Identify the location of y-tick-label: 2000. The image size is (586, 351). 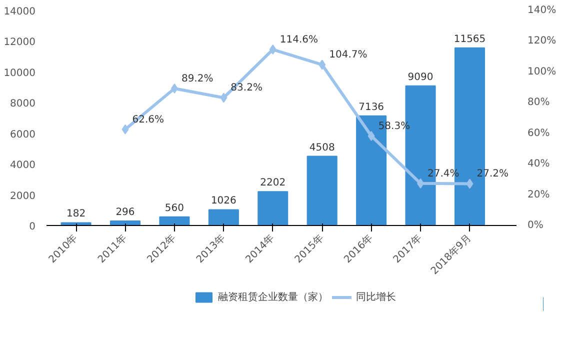
(23, 196).